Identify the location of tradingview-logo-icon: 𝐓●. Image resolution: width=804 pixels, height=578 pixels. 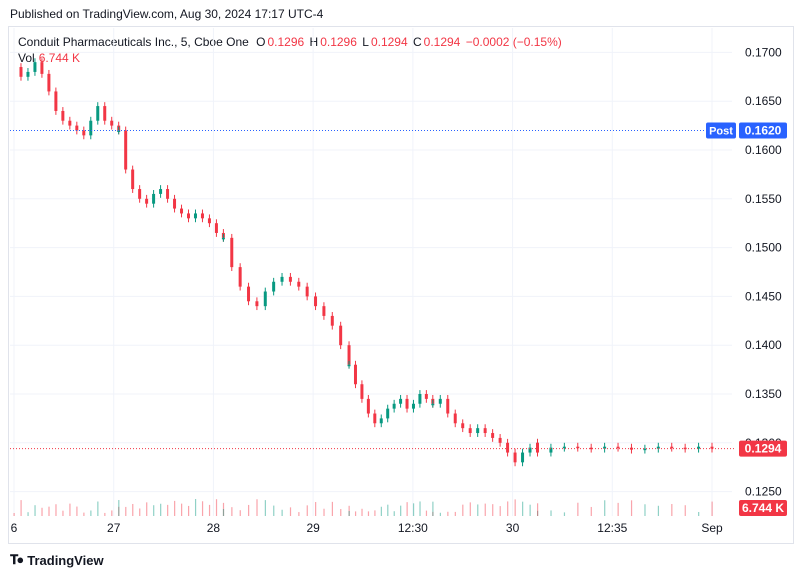
(17, 559).